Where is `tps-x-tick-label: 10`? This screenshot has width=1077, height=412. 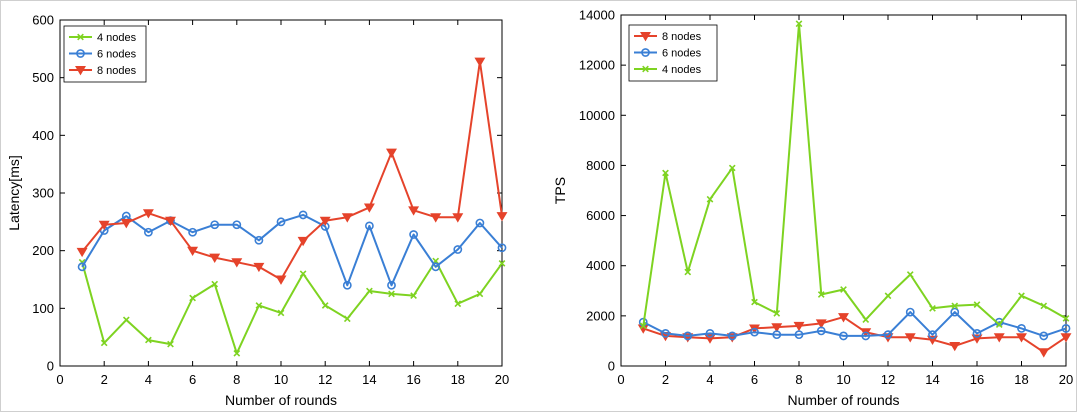 tps-x-tick-label: 10 is located at coordinates (843, 379).